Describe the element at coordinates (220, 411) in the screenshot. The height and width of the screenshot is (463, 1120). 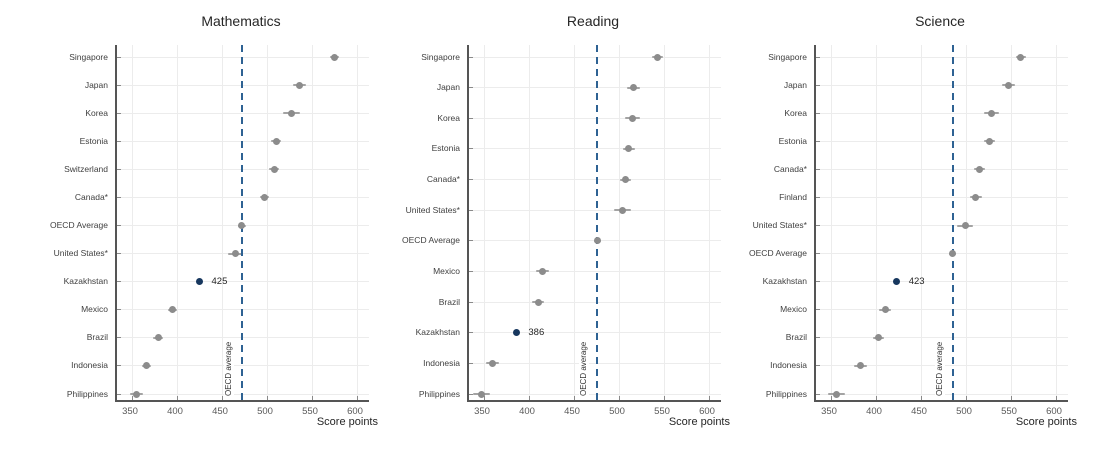
I see `x-tick-label: 450` at that location.